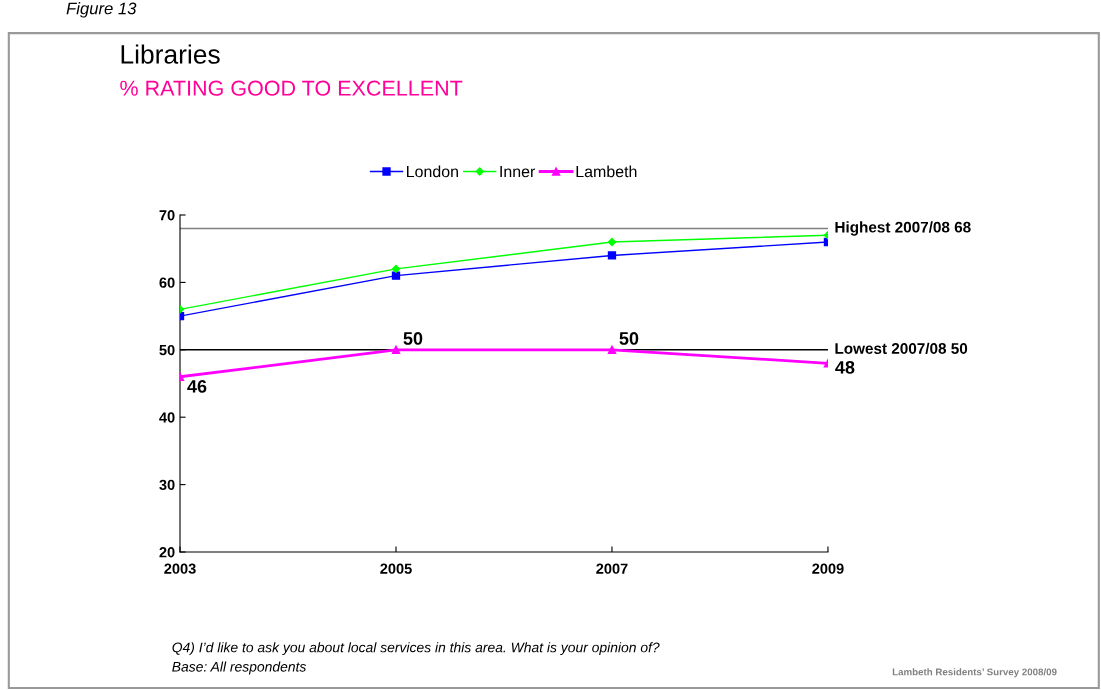  I want to click on data-label: 48, so click(845, 367).